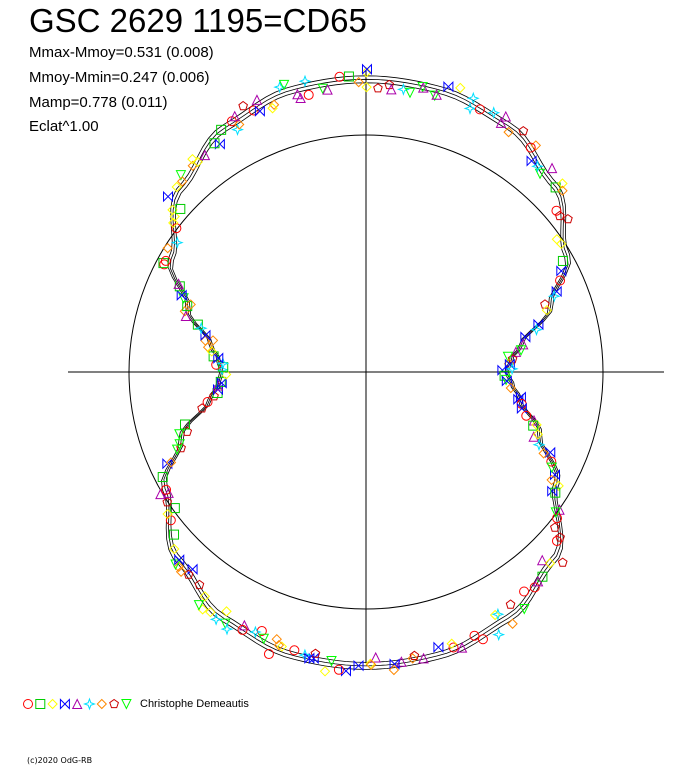 The height and width of the screenshot is (768, 688). What do you see at coordinates (52, 704) in the screenshot?
I see `legend-marker-diamond` at bounding box center [52, 704].